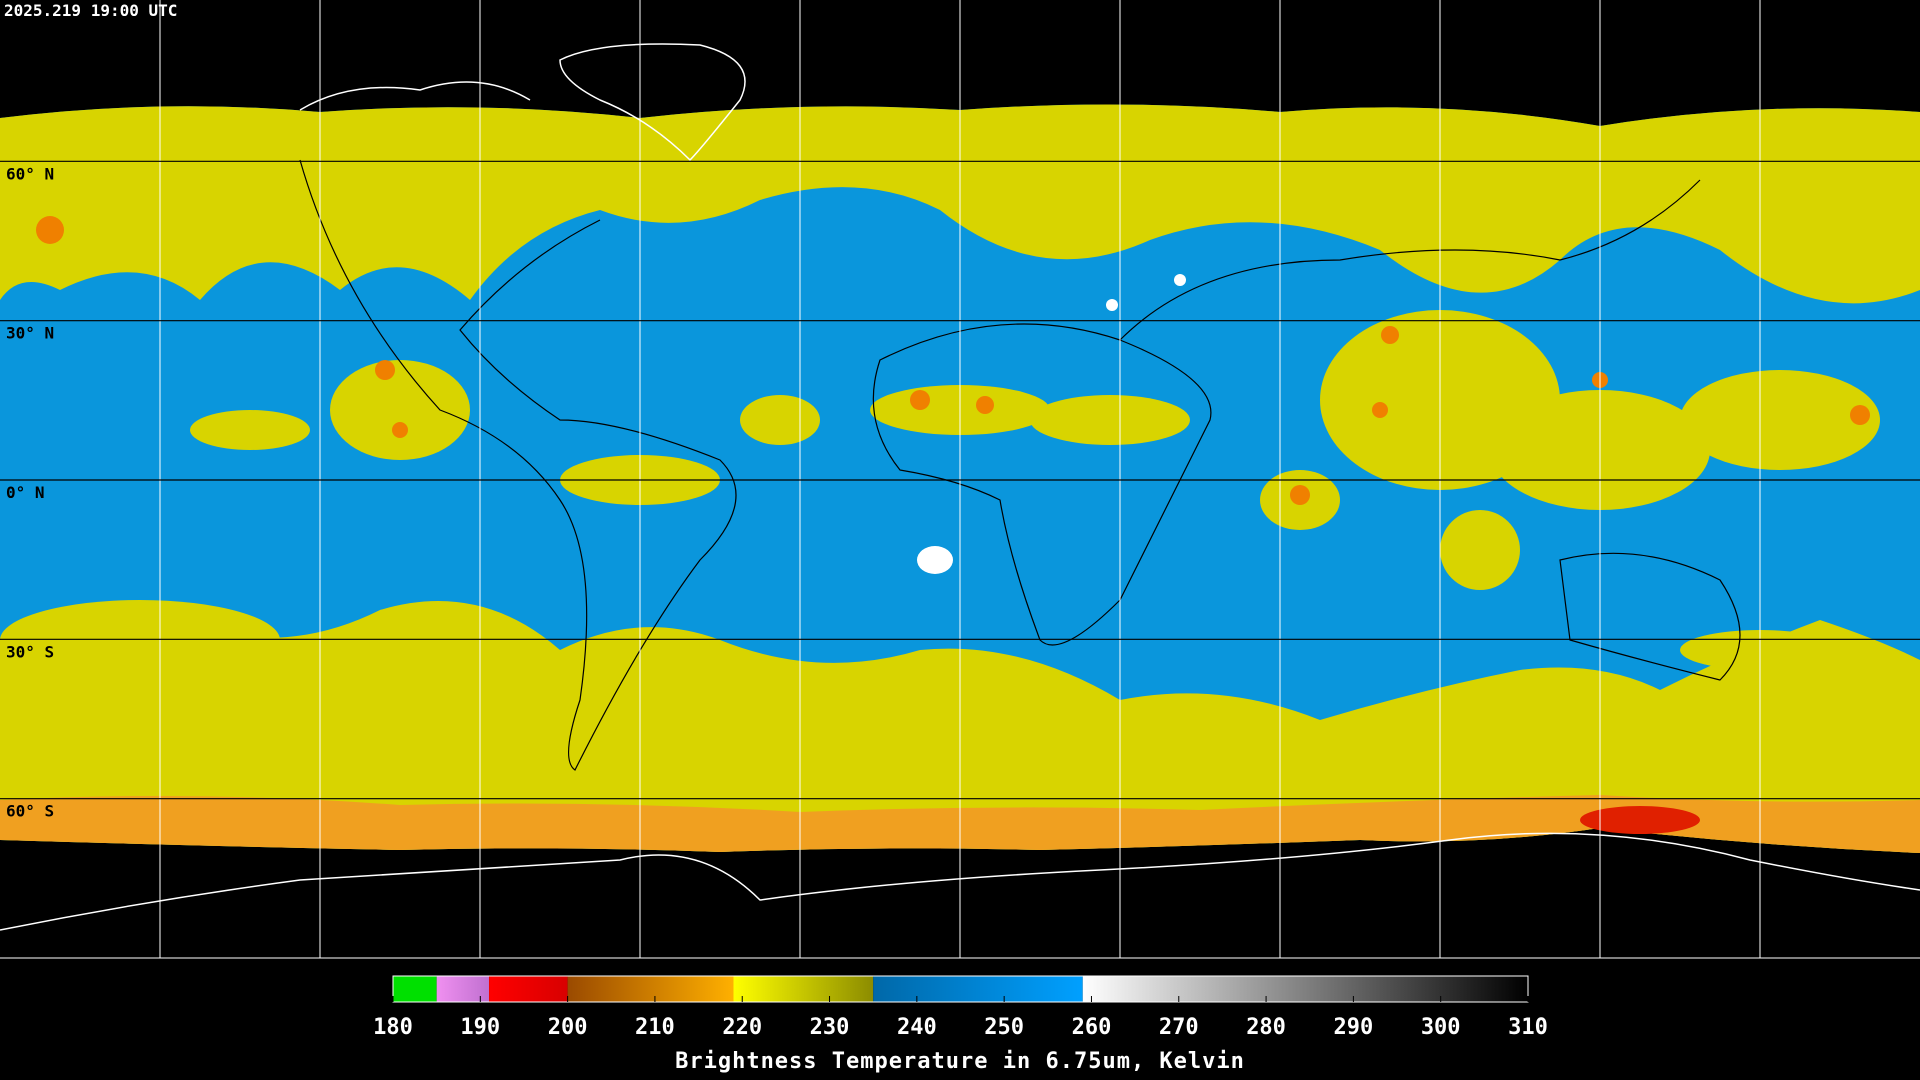 This screenshot has width=1920, height=1080. Describe the element at coordinates (1092, 1027) in the screenshot. I see `colorbar-tick-label: 260` at that location.